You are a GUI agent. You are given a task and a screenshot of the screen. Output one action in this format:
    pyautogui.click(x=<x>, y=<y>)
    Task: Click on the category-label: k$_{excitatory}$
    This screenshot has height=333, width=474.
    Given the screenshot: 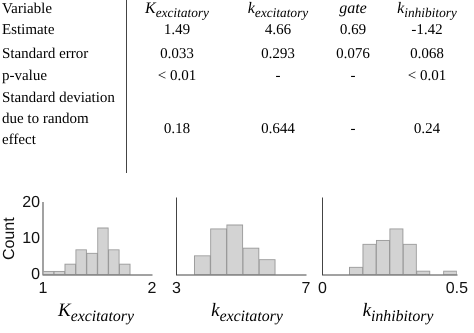 What is the action you would take?
    pyautogui.click(x=278, y=11)
    